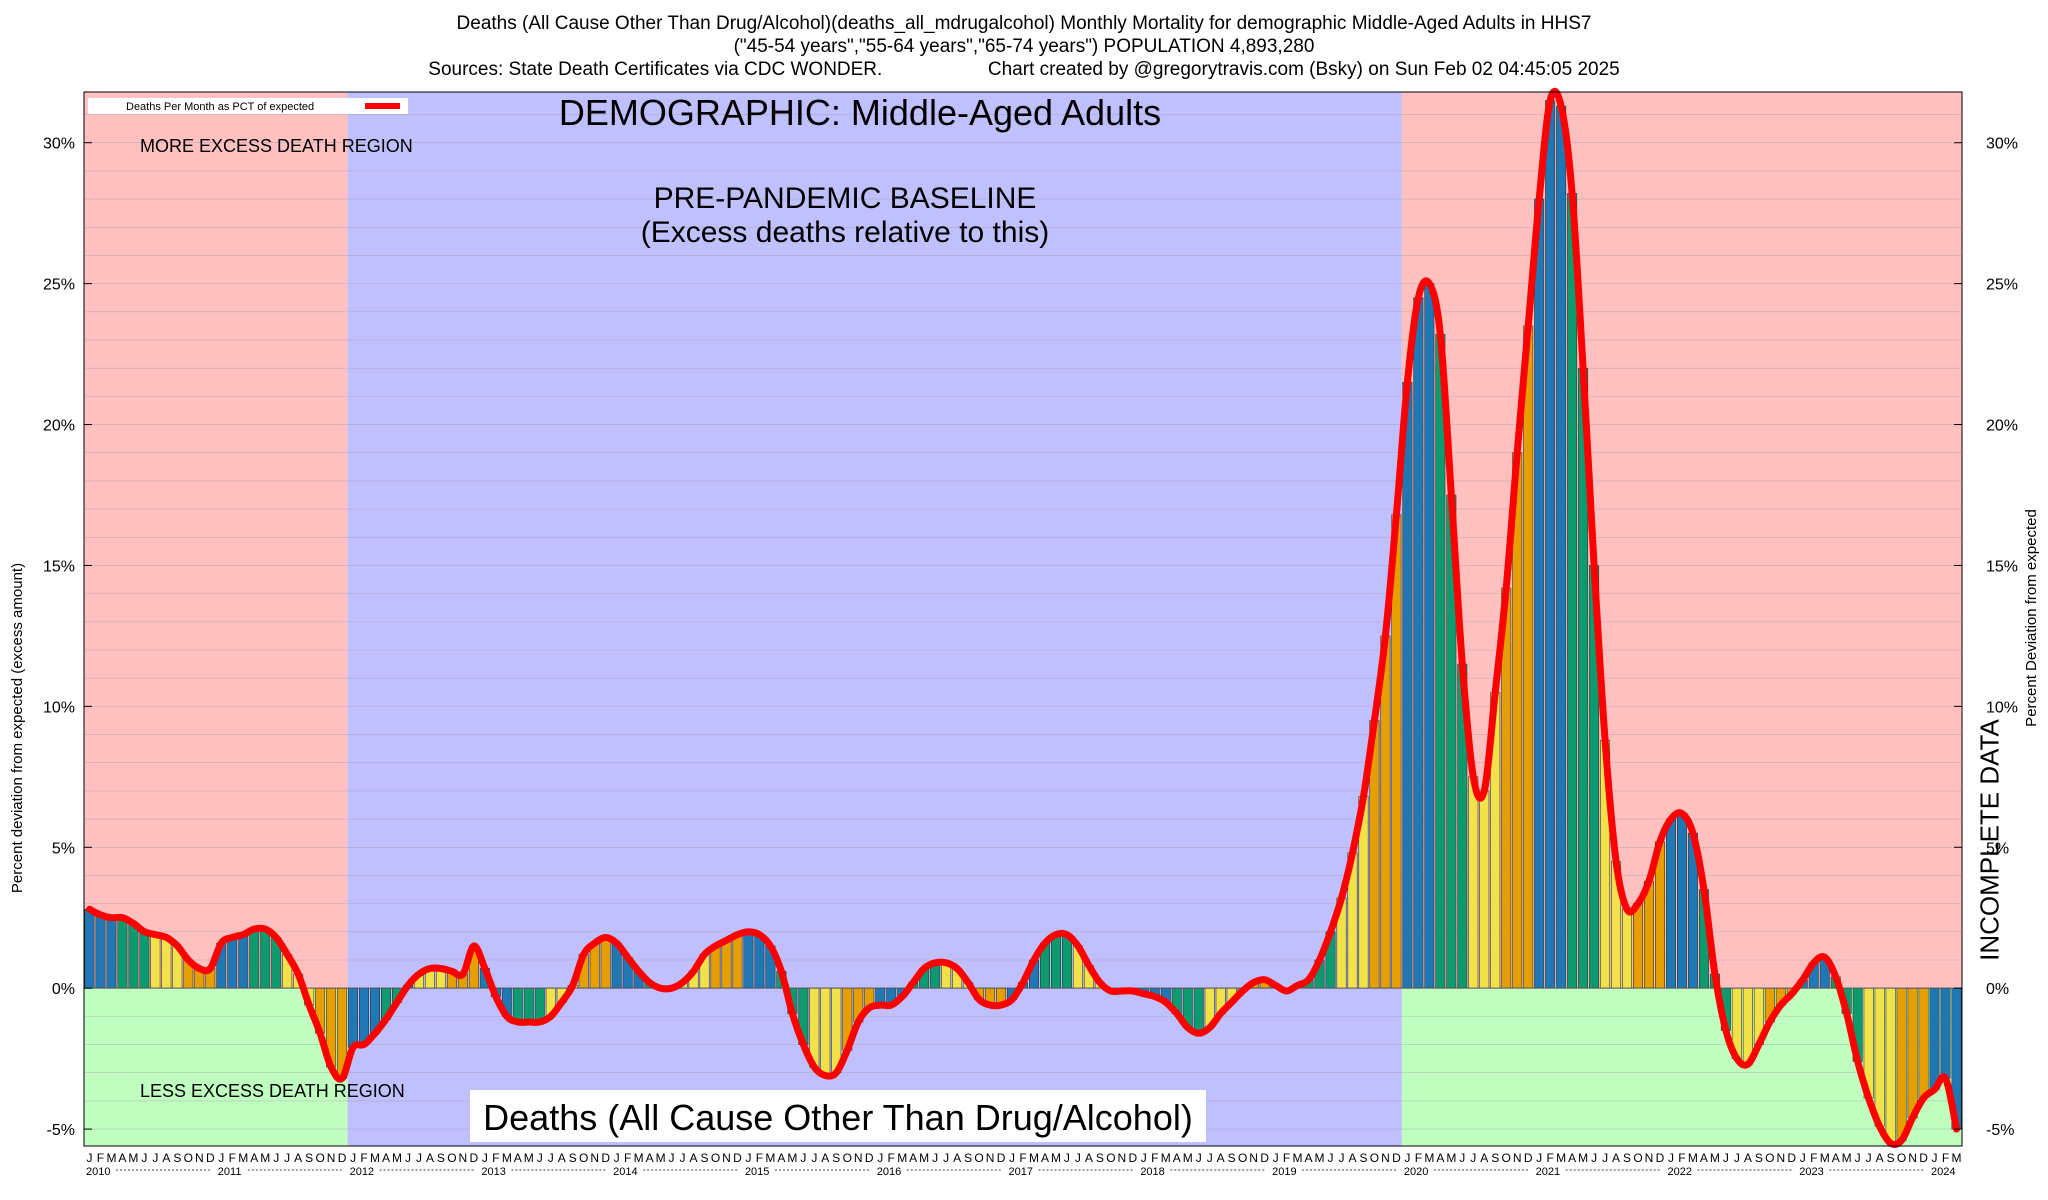  Describe the element at coordinates (59, 566) in the screenshot. I see `y-tick-label-left: 15%` at that location.